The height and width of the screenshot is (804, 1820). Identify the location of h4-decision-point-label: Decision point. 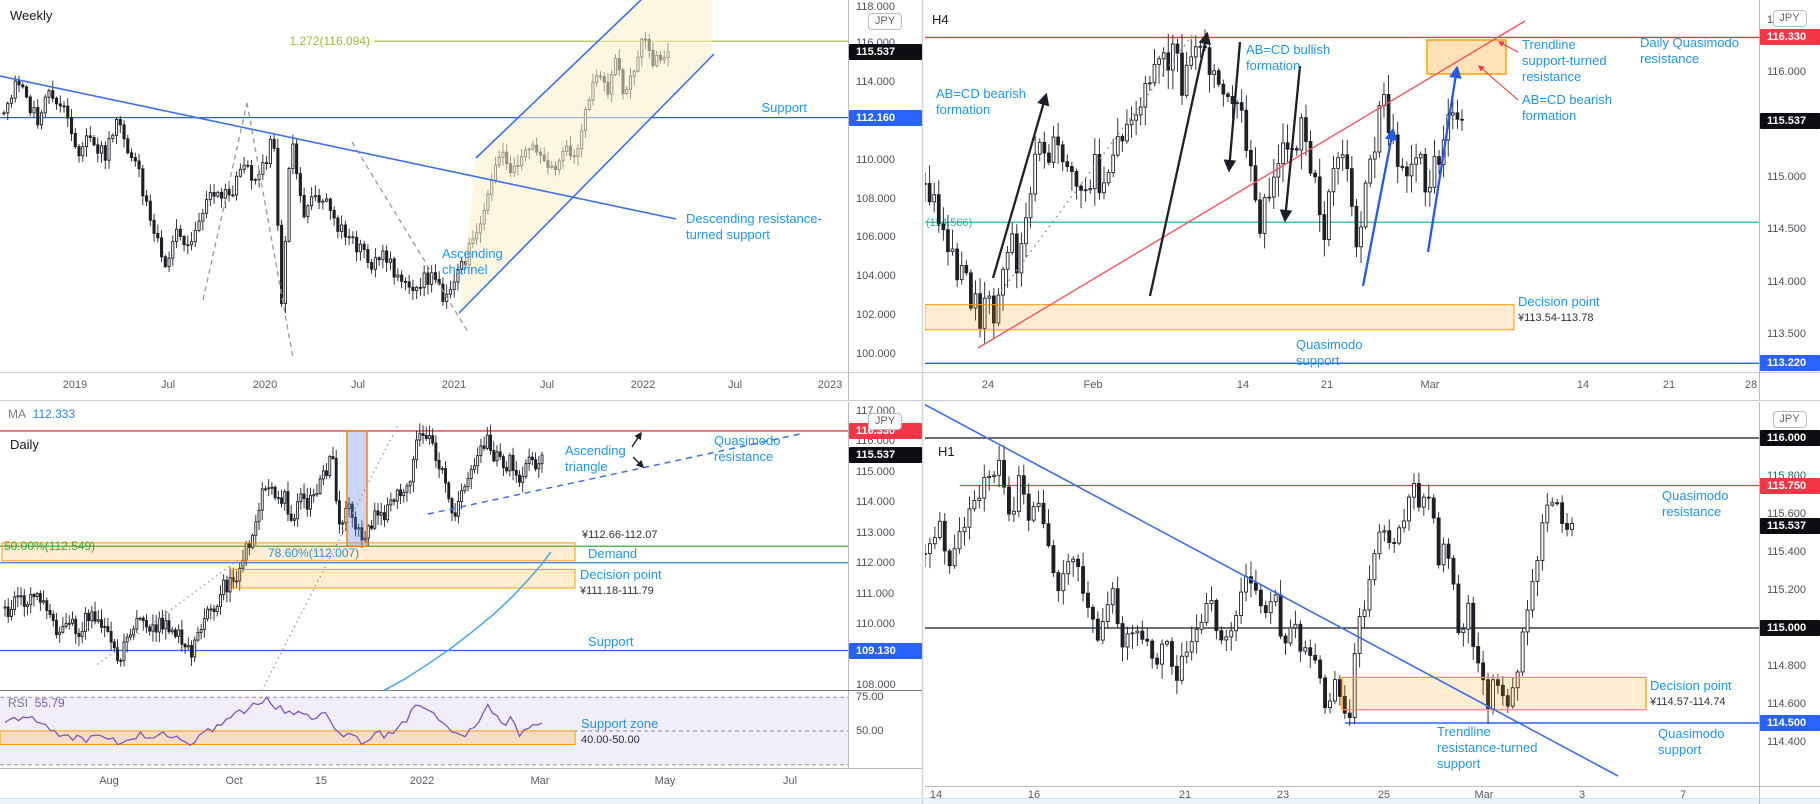
(1559, 301).